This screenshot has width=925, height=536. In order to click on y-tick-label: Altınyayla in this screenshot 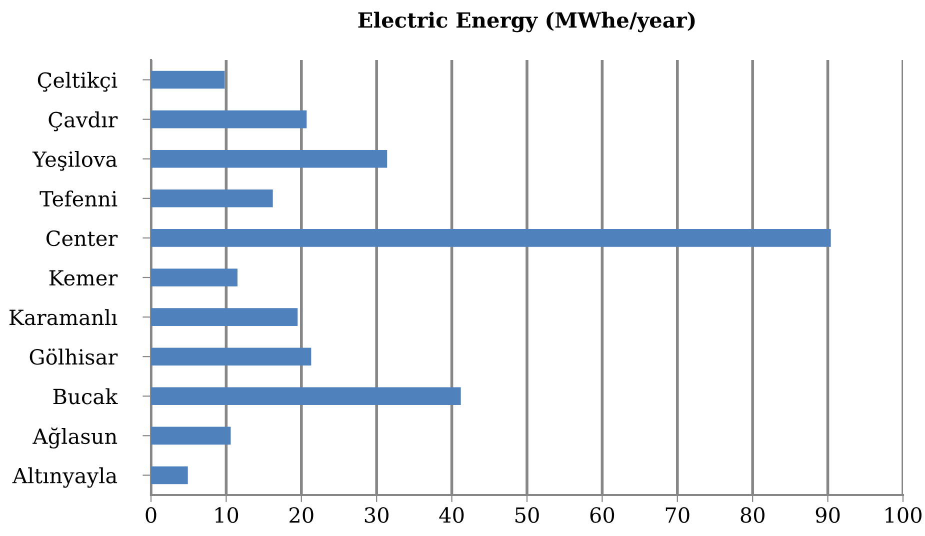, I will do `click(65, 477)`.